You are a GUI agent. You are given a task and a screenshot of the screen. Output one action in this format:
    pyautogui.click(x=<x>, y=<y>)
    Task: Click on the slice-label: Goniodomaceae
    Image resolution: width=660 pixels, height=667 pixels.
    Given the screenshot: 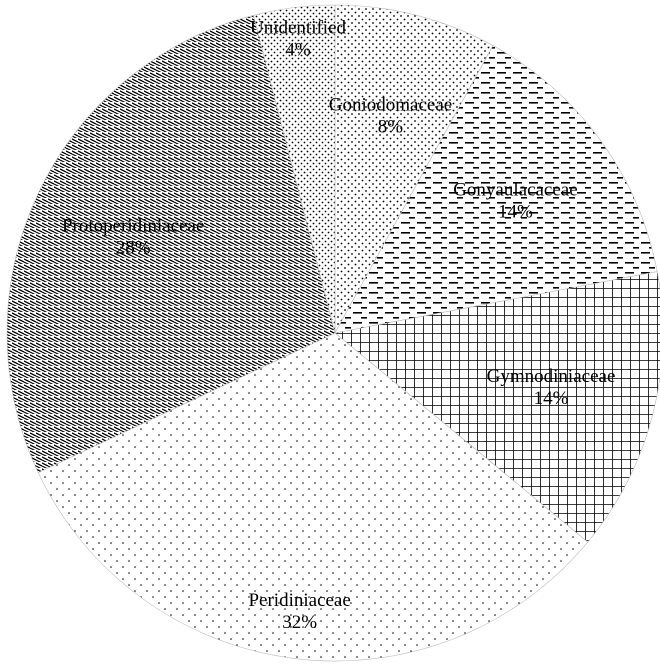 What is the action you would take?
    pyautogui.click(x=390, y=104)
    